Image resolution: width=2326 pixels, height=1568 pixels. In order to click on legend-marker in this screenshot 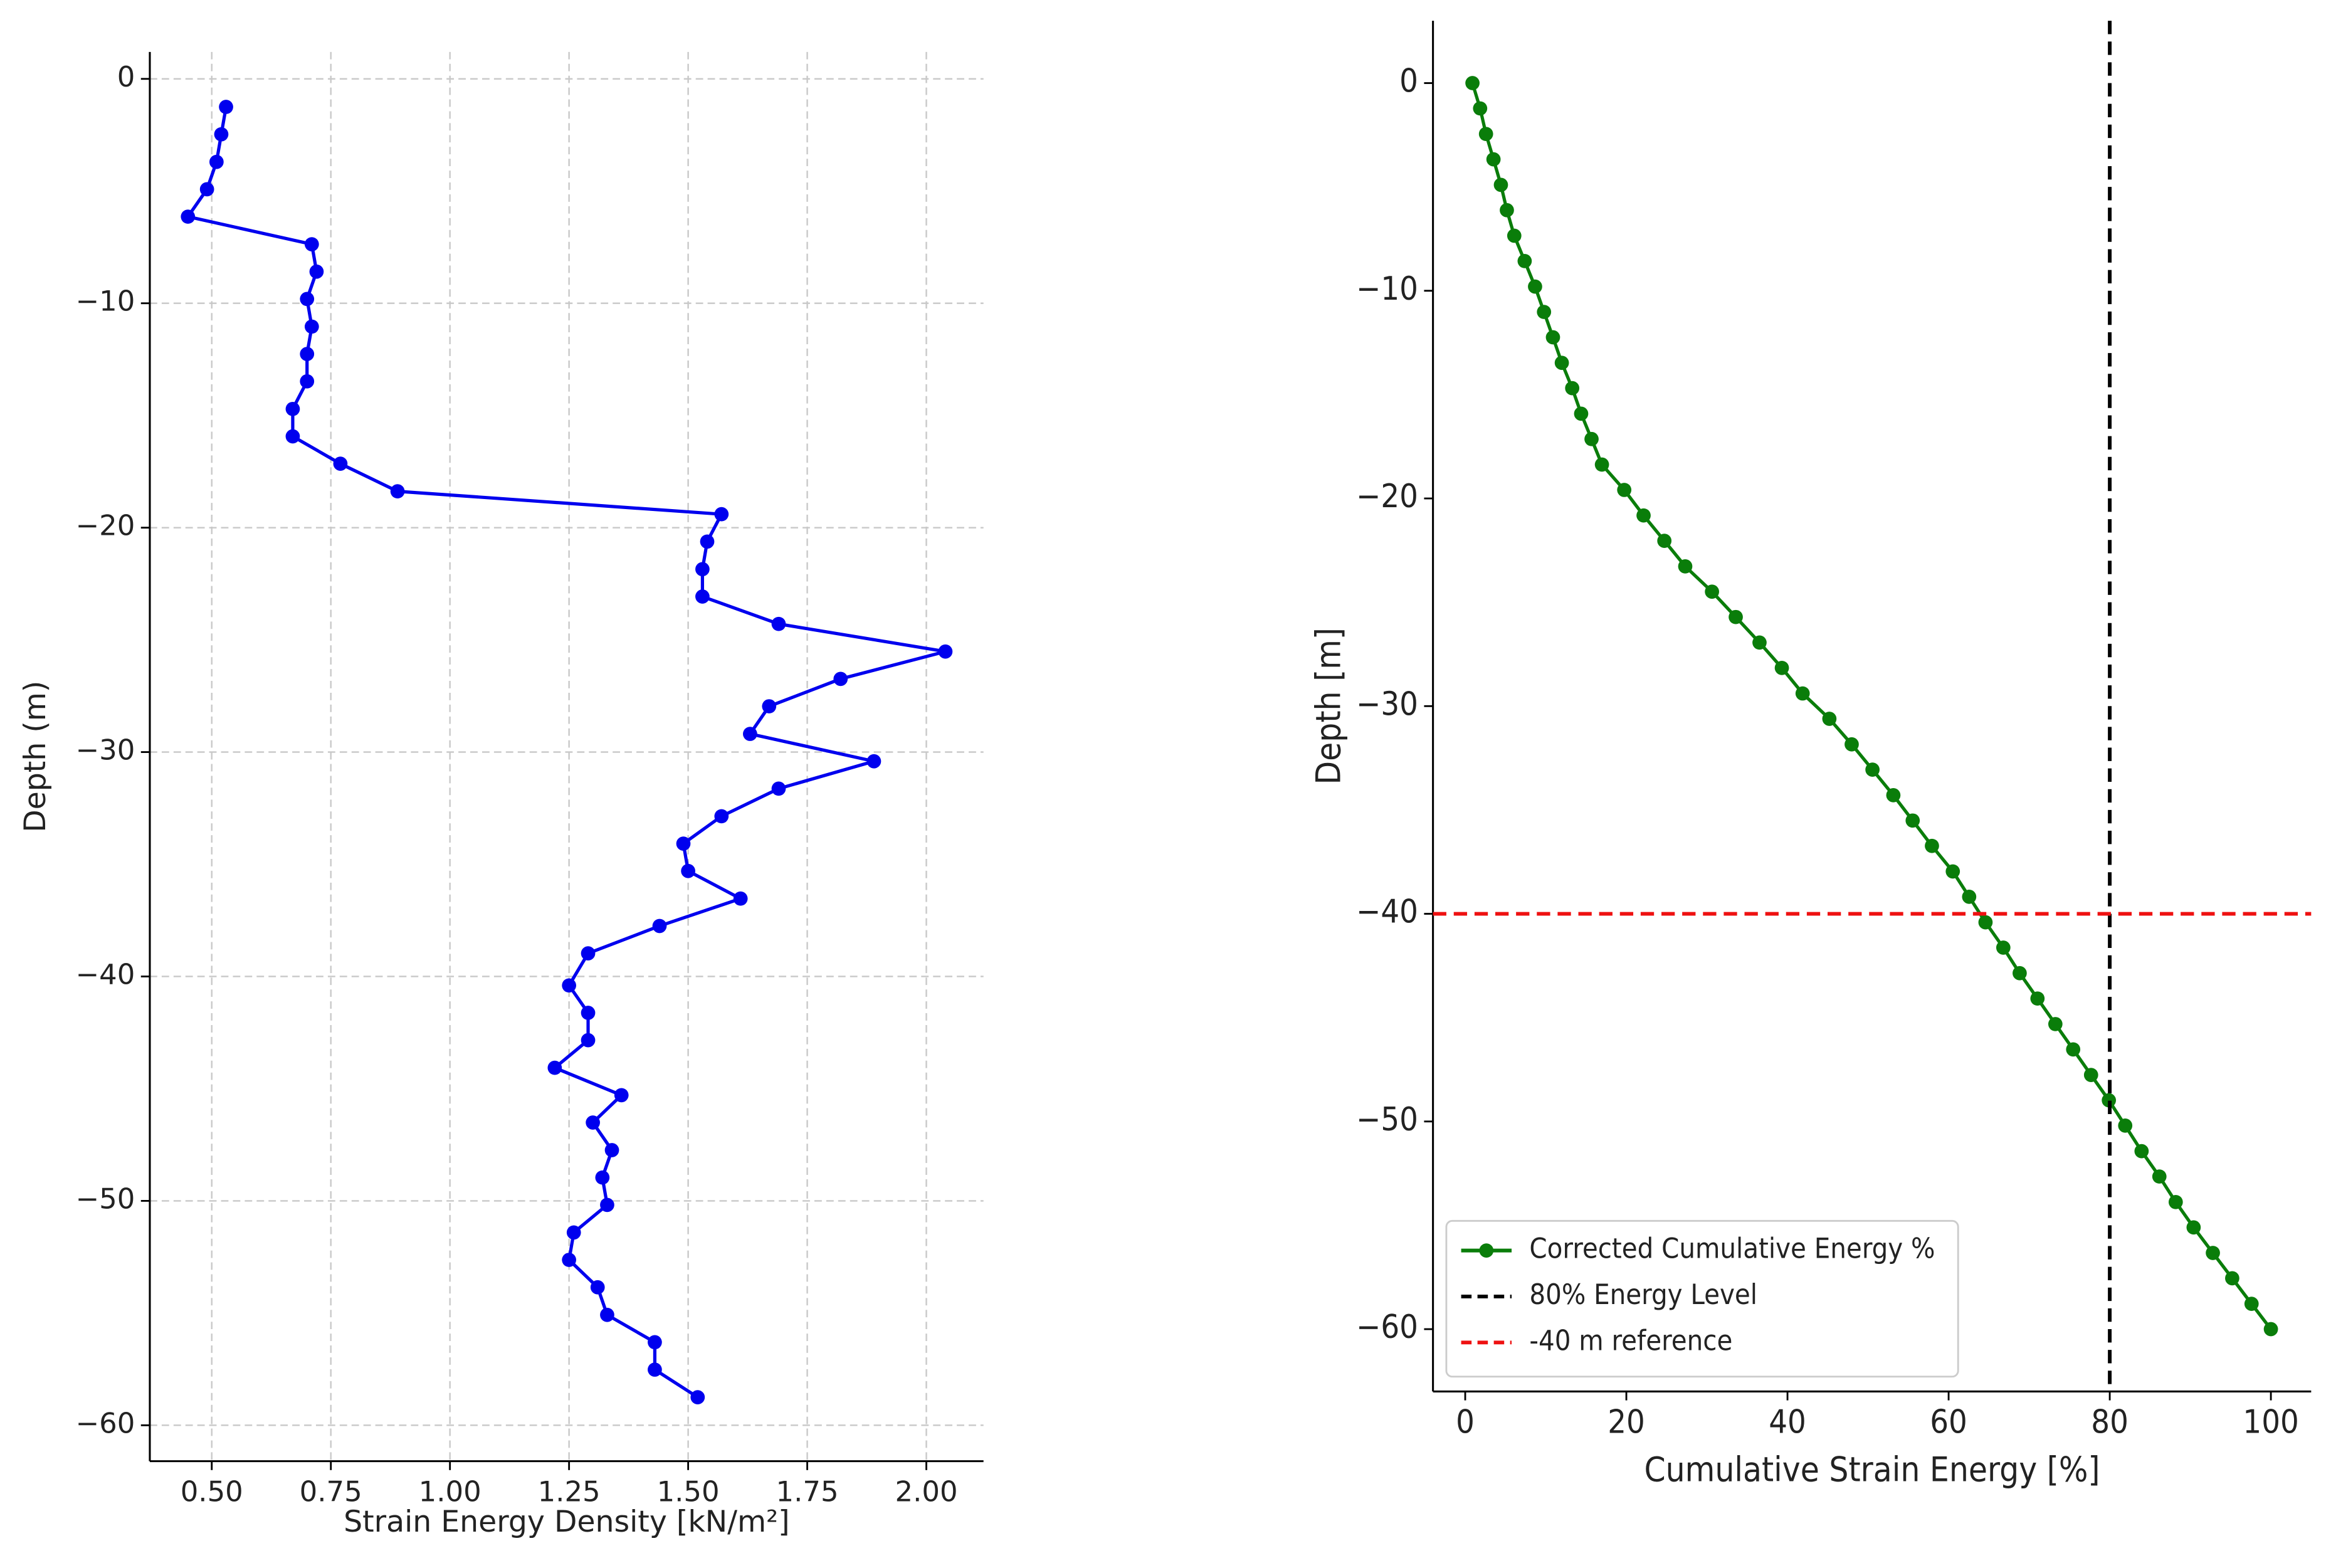, I will do `click(1486, 1250)`.